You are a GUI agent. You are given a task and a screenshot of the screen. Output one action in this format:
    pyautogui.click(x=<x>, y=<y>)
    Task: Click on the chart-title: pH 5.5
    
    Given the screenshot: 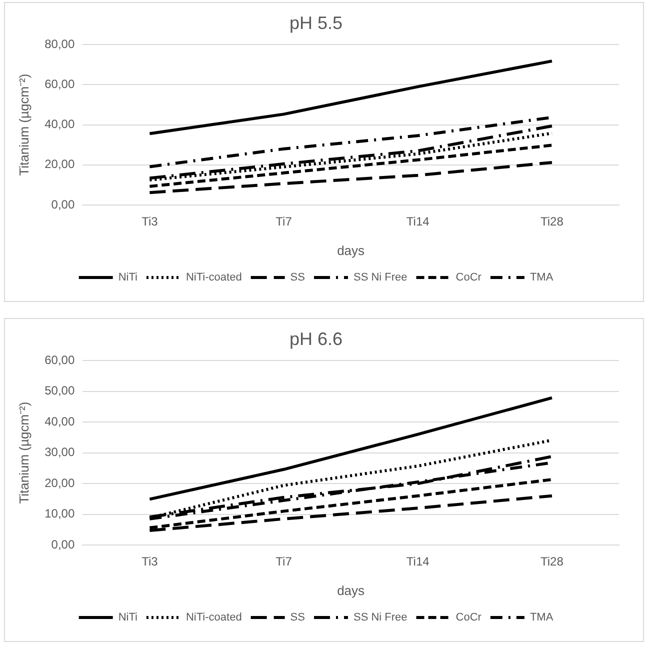 What is the action you would take?
    pyautogui.click(x=316, y=22)
    